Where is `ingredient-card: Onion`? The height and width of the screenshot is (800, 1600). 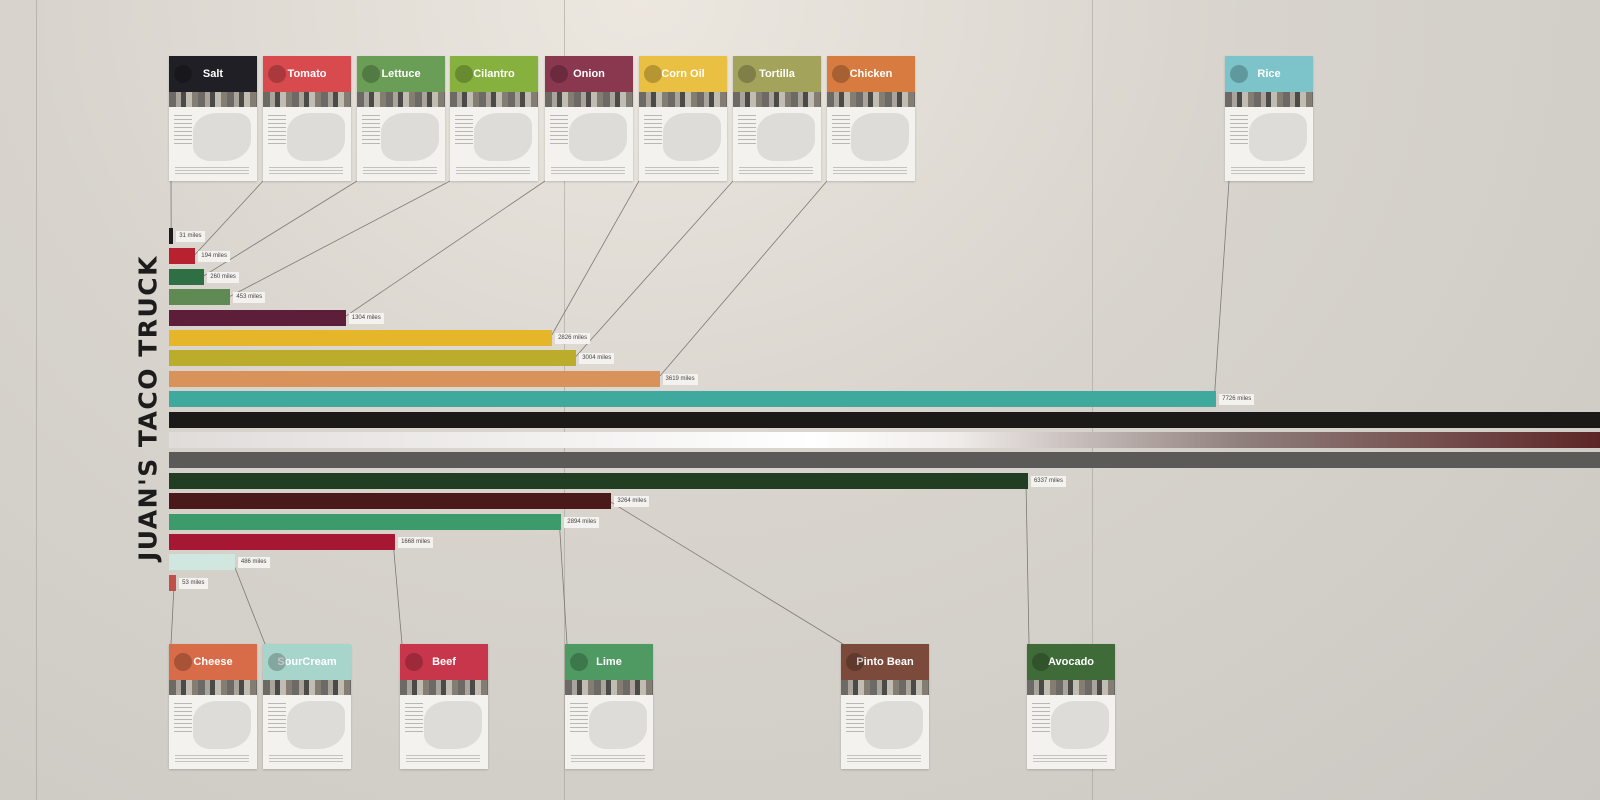 ingredient-card: Onion is located at coordinates (589, 118).